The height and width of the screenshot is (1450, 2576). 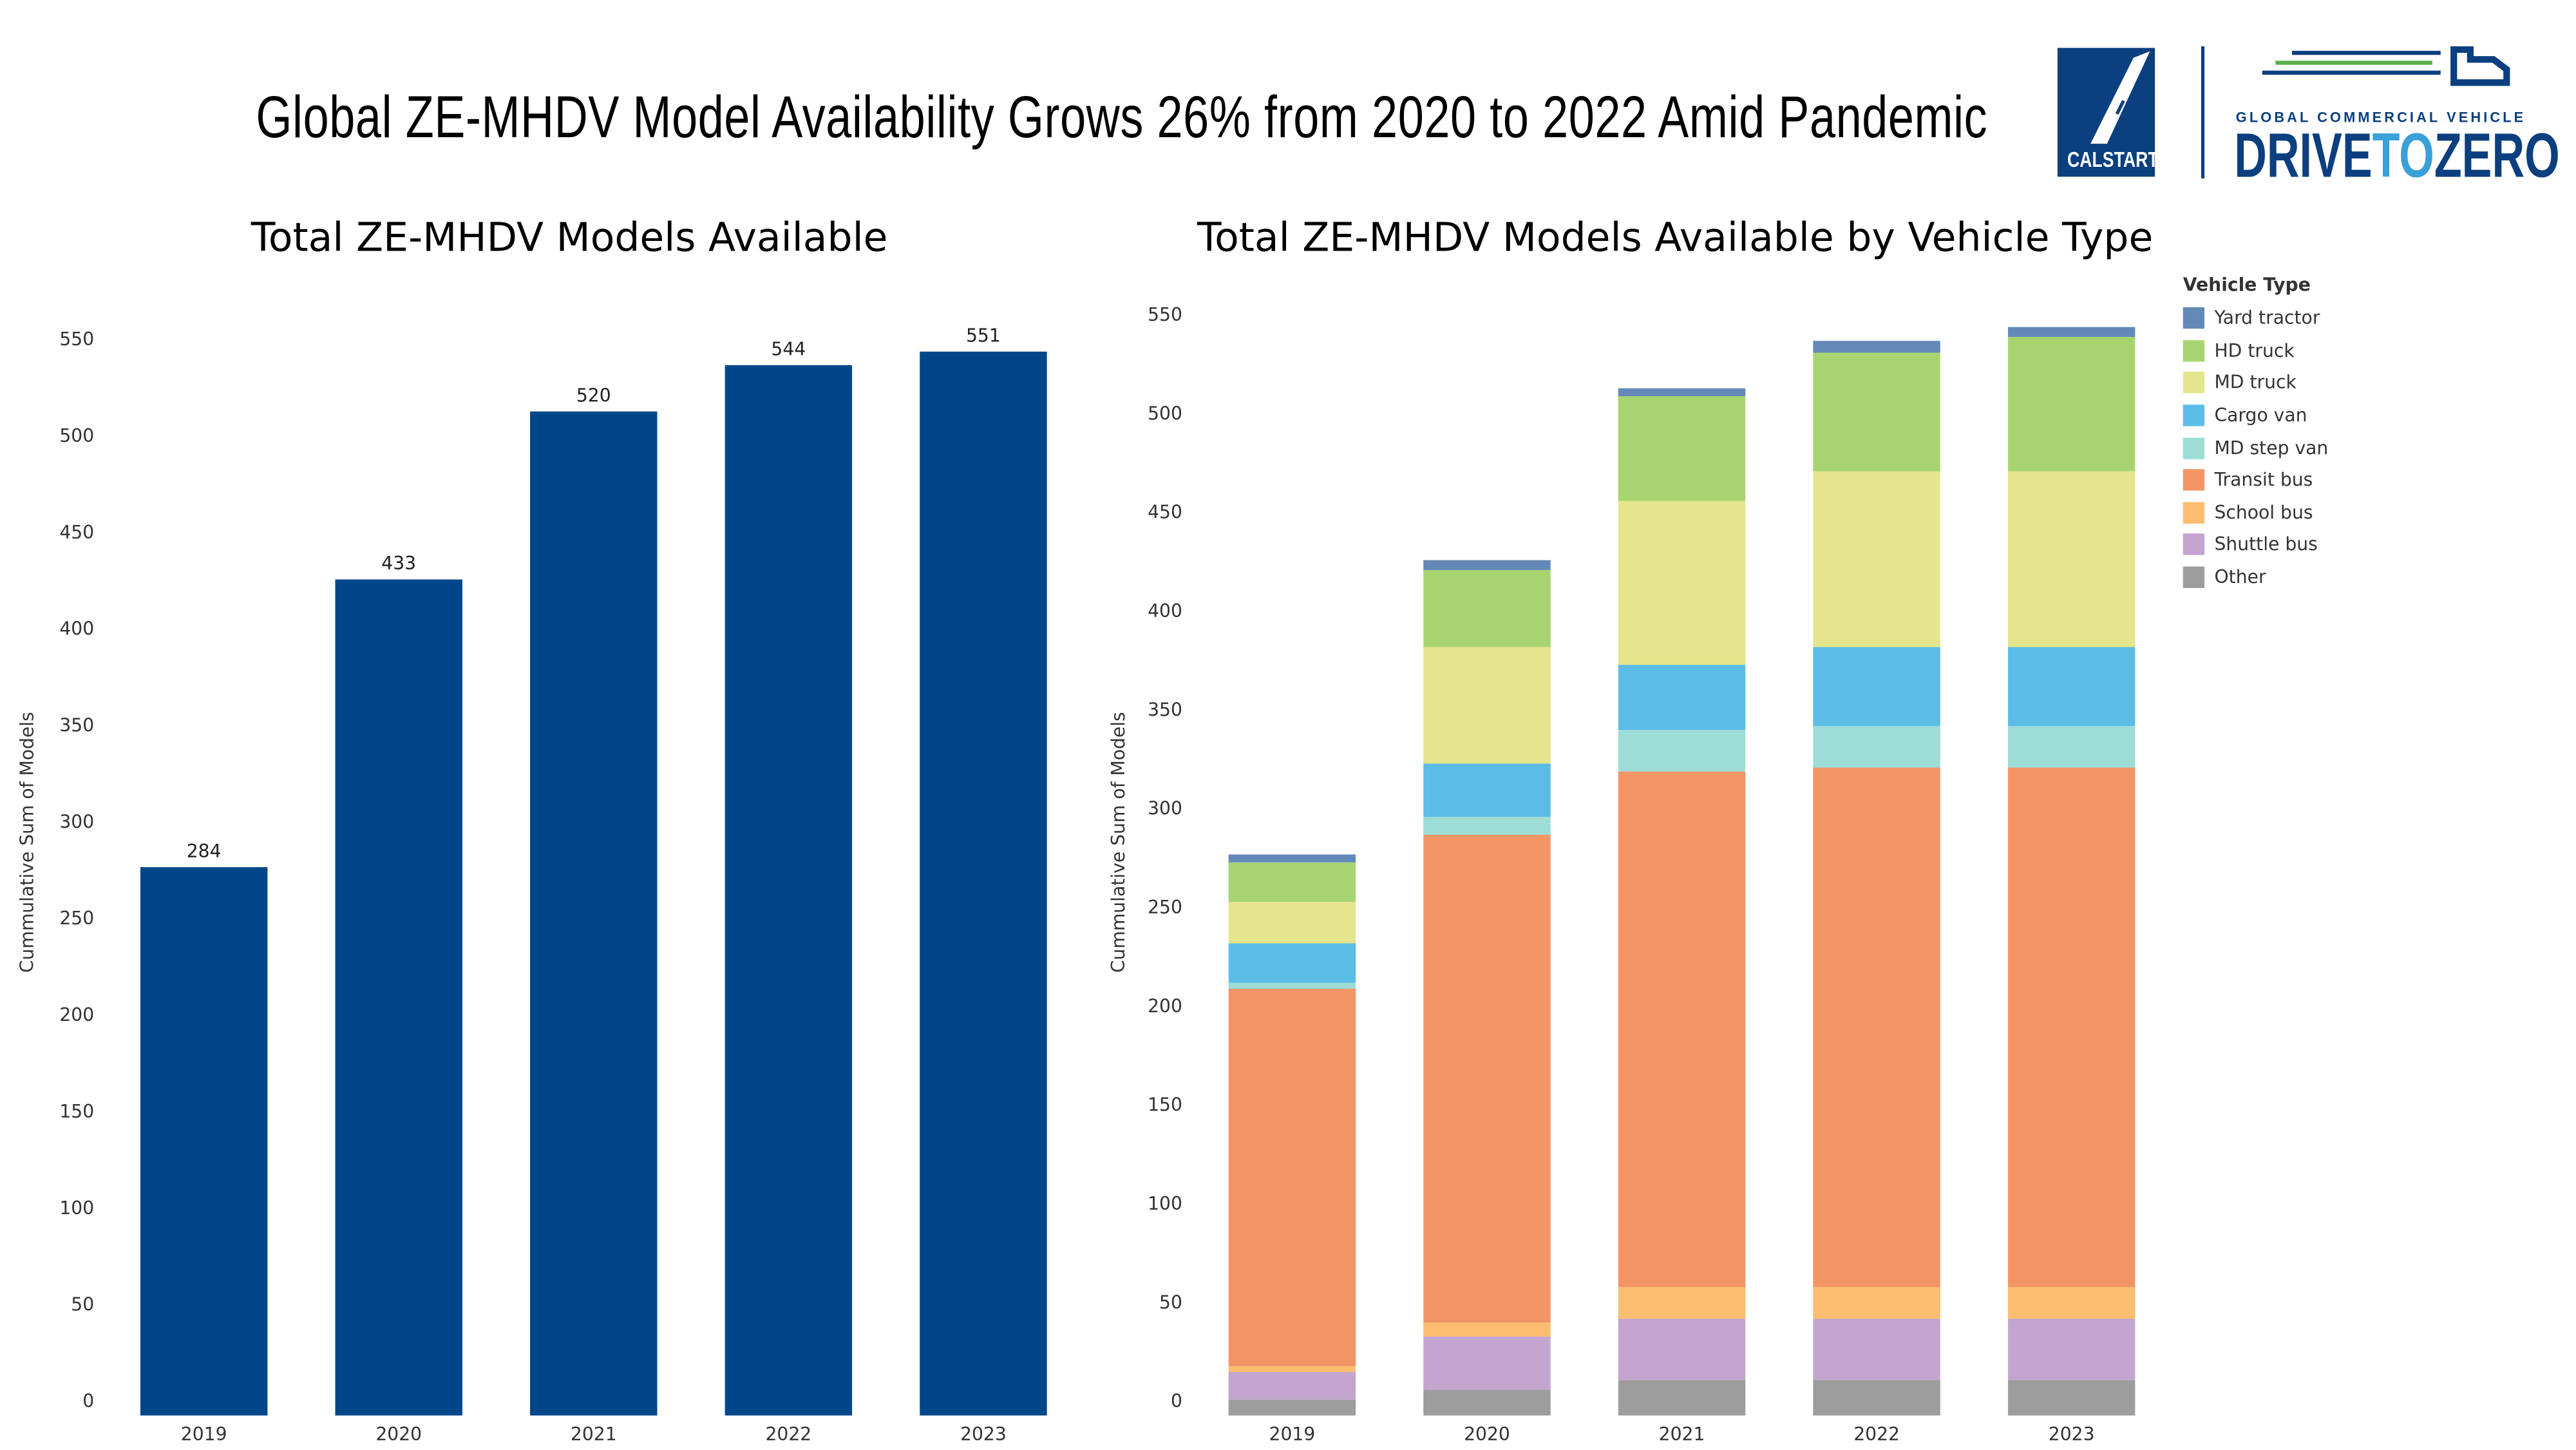 I want to click on y-tick-label: 550, so click(x=76, y=339).